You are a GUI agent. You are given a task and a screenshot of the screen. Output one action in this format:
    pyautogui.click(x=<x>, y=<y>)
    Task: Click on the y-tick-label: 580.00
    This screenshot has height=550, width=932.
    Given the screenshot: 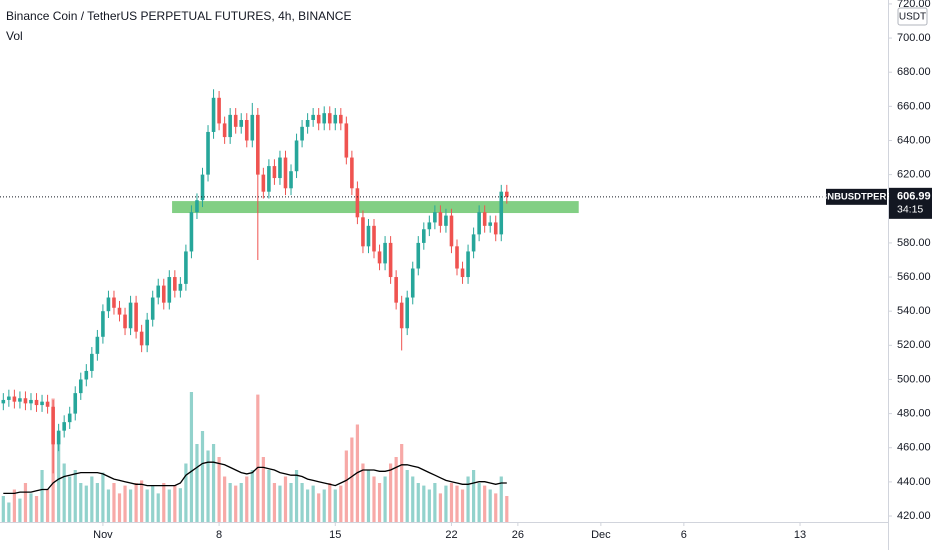 What is the action you would take?
    pyautogui.click(x=914, y=243)
    